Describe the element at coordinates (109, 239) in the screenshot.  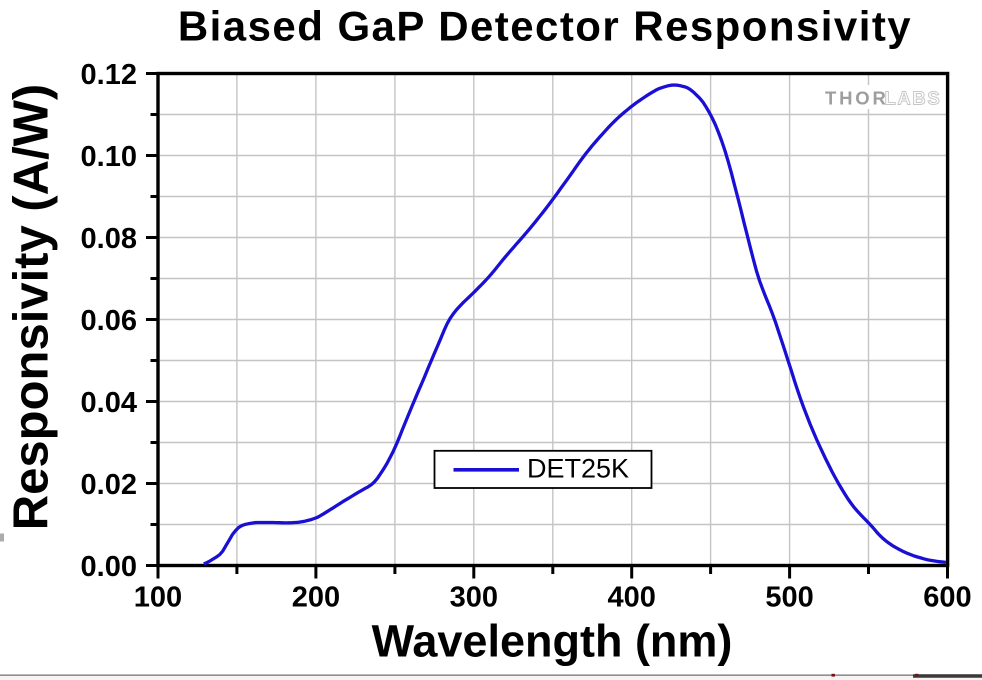
I see `svg-text: 0.08` at that location.